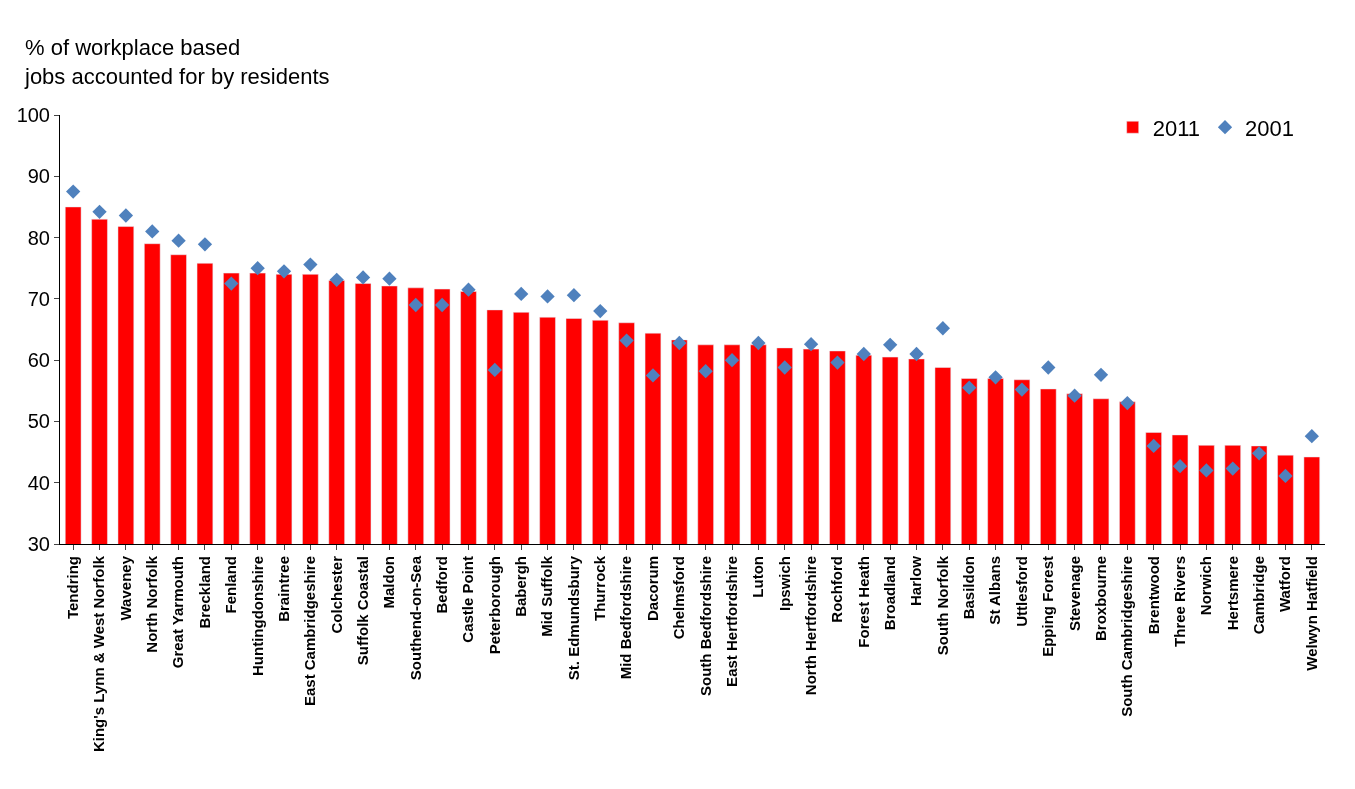 Image resolution: width=1355 pixels, height=789 pixels. Describe the element at coordinates (38, 237) in the screenshot. I see `y-tick-label: 80` at that location.